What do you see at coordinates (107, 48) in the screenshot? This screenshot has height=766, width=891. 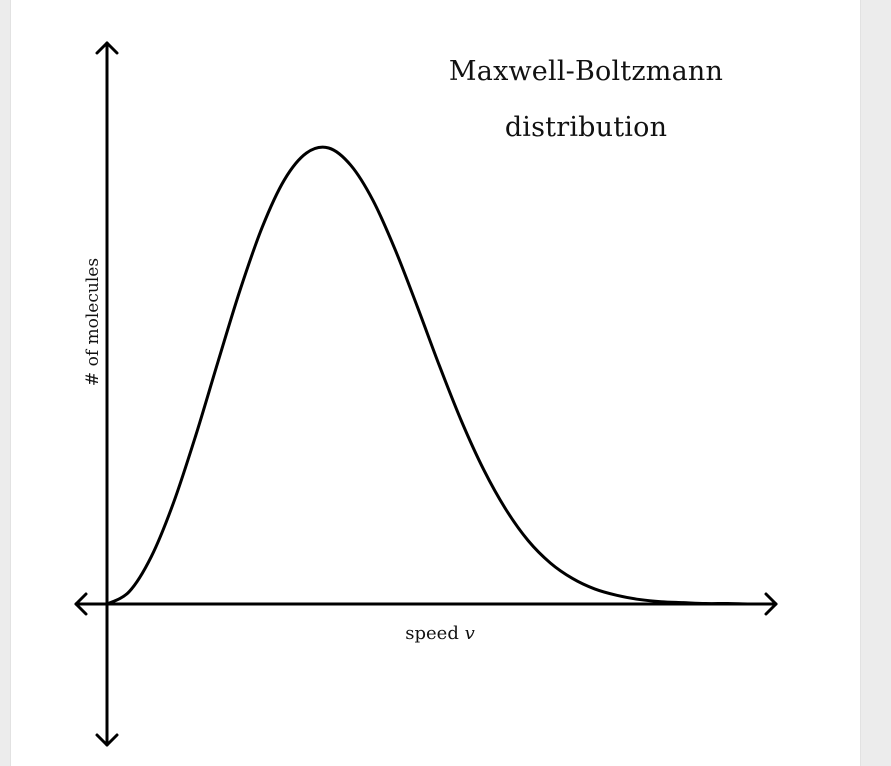 I see `y-axis-top-arrow` at bounding box center [107, 48].